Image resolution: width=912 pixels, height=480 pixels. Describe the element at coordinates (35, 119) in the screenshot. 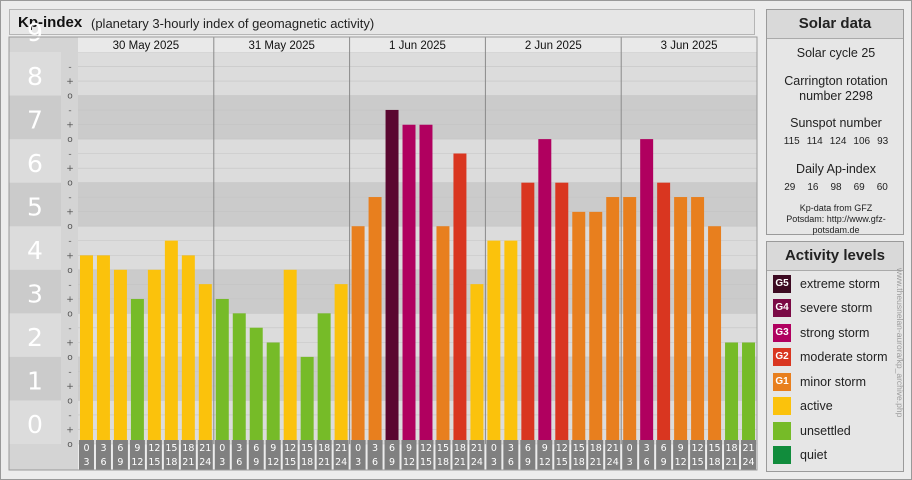

I see `y-tick-label: 7` at that location.